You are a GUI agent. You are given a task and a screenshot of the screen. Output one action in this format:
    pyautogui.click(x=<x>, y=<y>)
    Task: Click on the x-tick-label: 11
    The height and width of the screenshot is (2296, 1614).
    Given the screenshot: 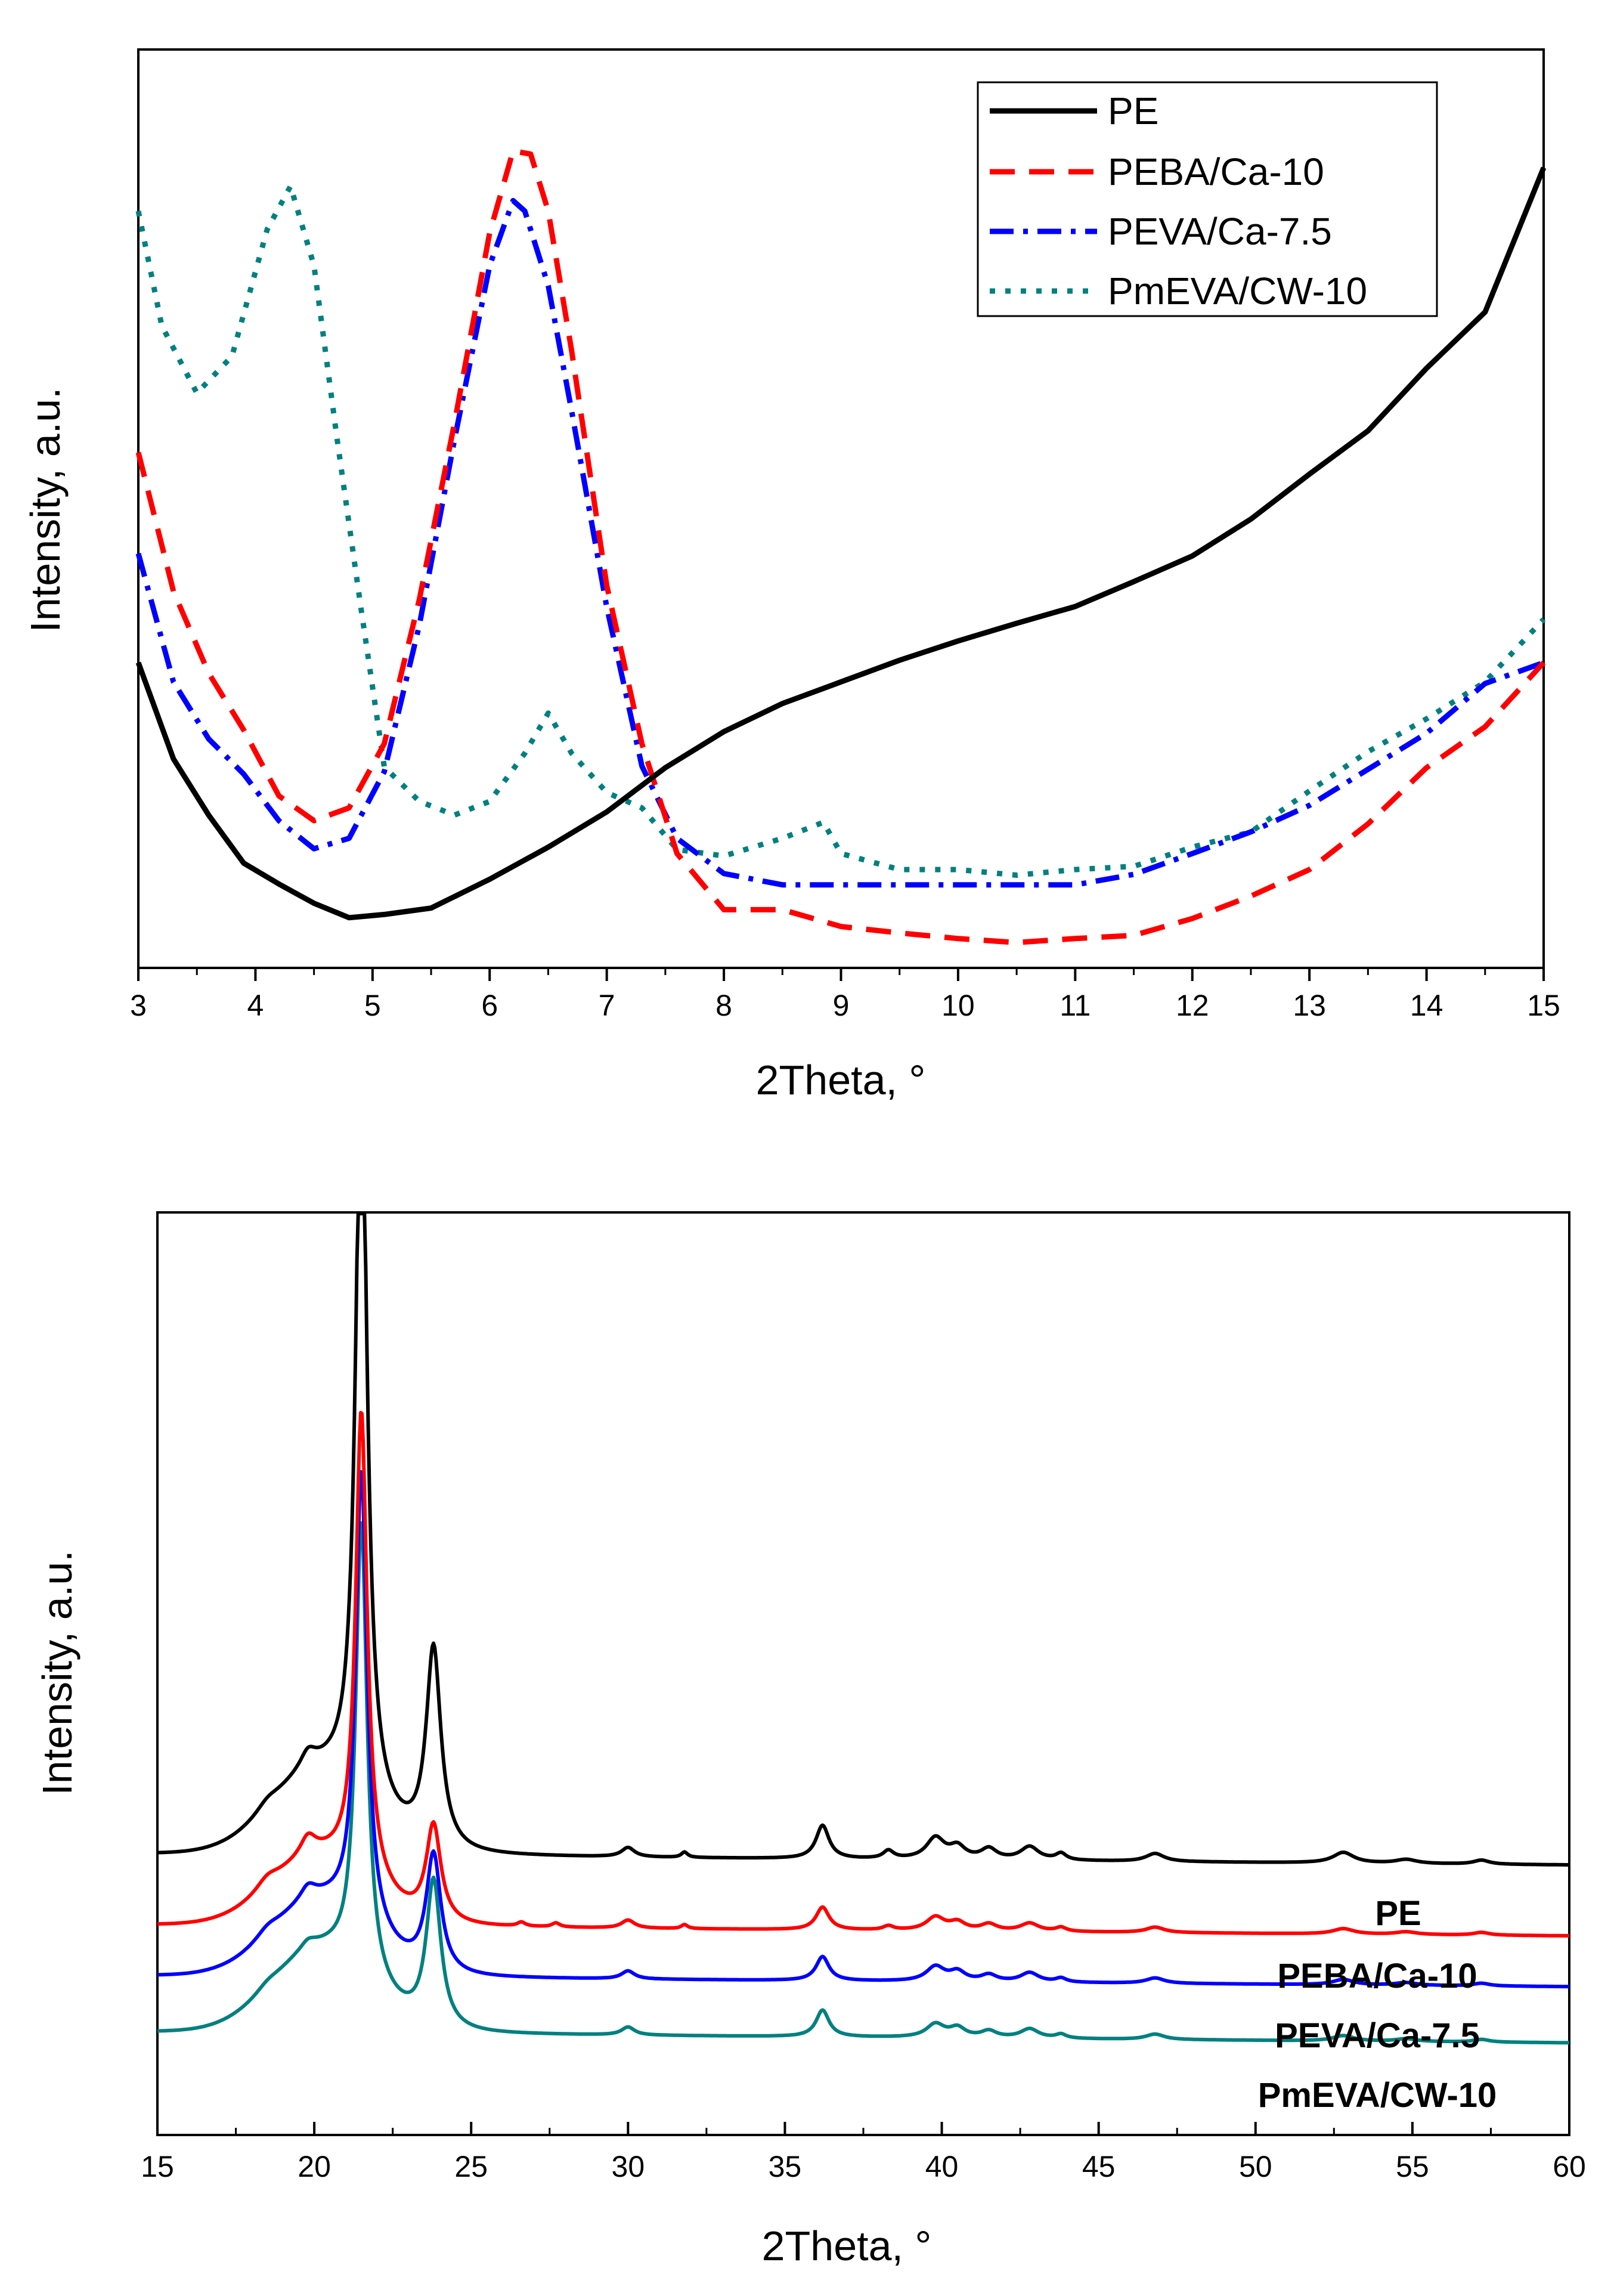 What is the action you would take?
    pyautogui.click(x=1075, y=1005)
    